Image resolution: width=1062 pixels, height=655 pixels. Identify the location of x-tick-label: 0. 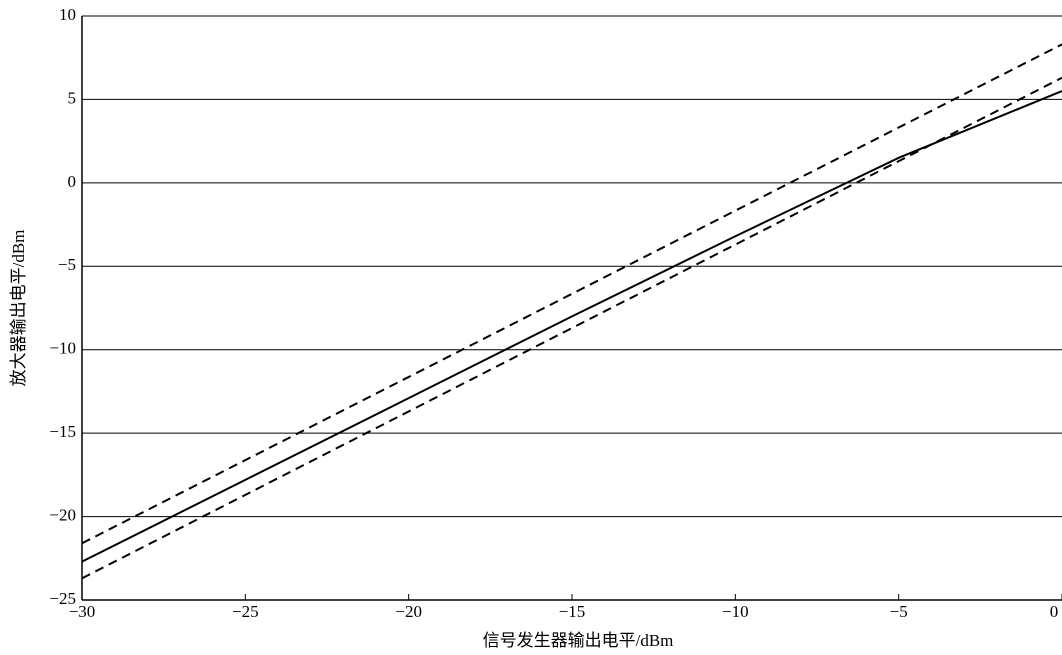
(1054, 611).